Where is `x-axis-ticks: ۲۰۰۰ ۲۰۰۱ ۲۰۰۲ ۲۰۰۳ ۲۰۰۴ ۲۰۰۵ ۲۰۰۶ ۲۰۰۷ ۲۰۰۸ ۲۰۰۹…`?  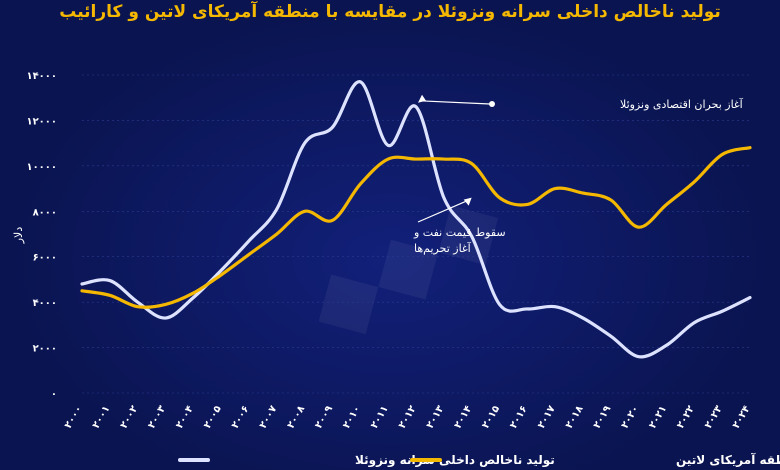 x-axis-ticks: ۲۰۰۰ ۲۰۰۱ ۲۰۰۲ ۲۰۰۳ ۲۰۰۴ ۲۰۰۵ ۲۰۰۶ ۲۰۰۷ ۲۰۰۸ ۲۰۰۹… is located at coordinates (408, 417).